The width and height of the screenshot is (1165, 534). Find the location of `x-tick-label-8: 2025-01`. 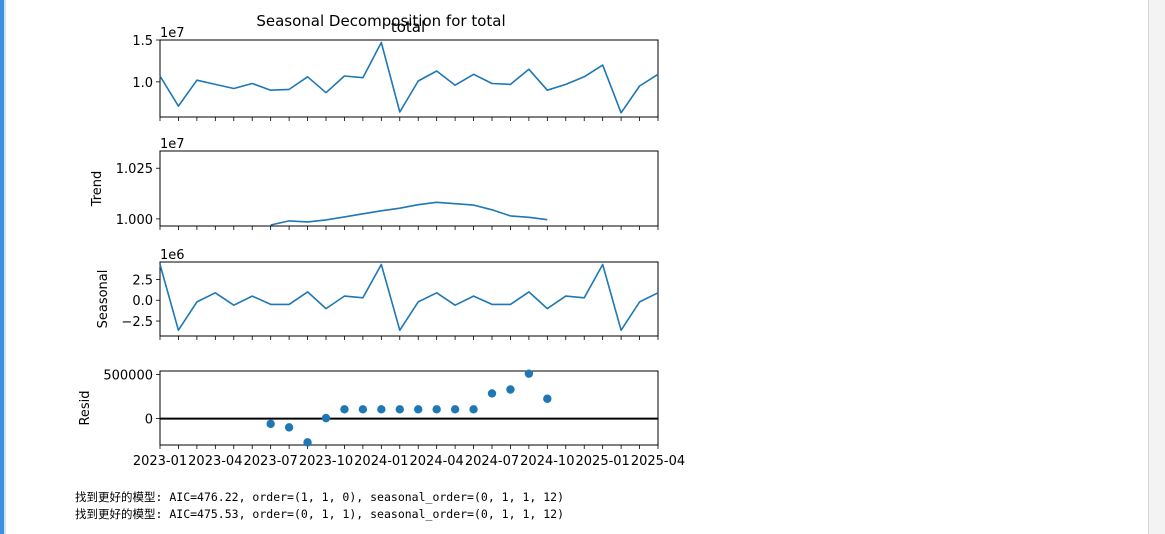

x-tick-label-8: 2025-01 is located at coordinates (603, 461).